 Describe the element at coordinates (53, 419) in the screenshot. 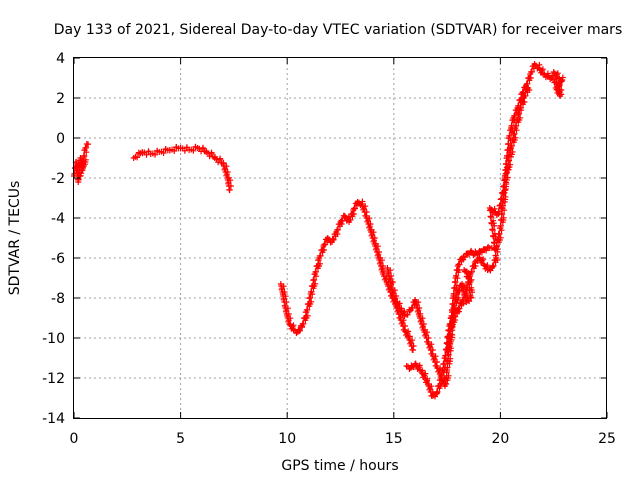

I see `y-tick-label: -14` at that location.